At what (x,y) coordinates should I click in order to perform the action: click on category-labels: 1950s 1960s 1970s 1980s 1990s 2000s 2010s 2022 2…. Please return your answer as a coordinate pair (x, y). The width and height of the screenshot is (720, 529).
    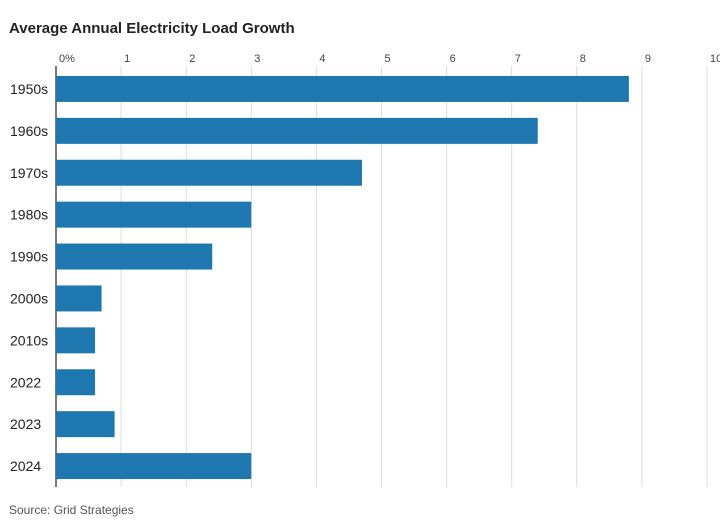
    Looking at the image, I should click on (29, 277).